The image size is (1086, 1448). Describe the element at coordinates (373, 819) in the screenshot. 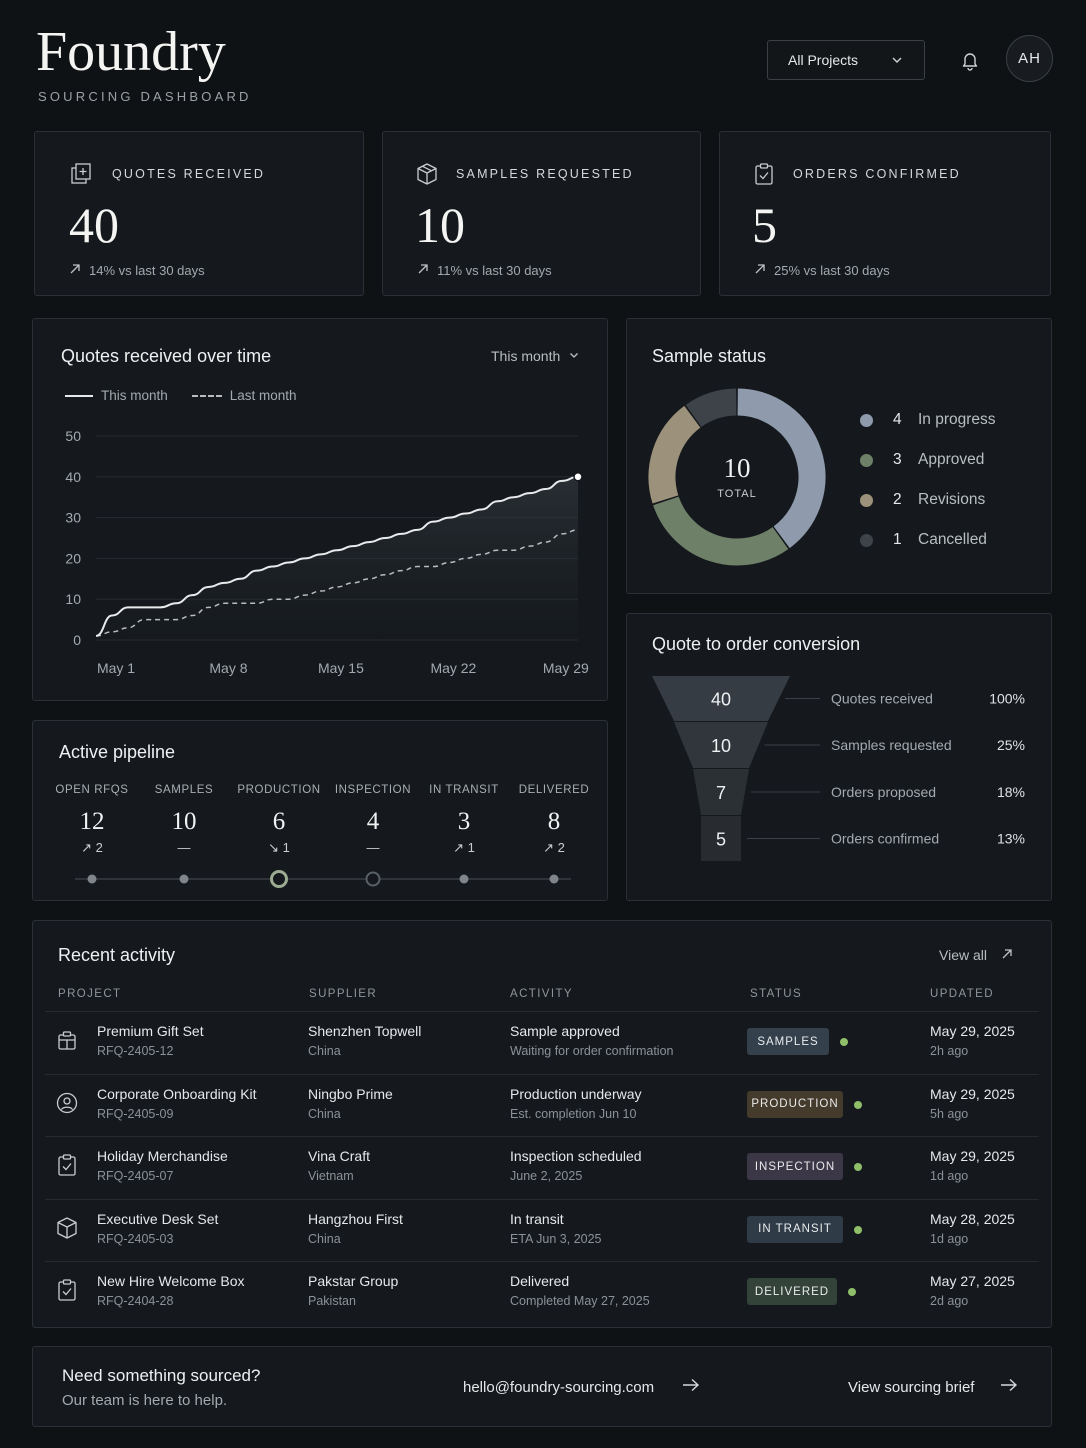

I see `pipeline-stage: INSPECTION 4 —` at that location.